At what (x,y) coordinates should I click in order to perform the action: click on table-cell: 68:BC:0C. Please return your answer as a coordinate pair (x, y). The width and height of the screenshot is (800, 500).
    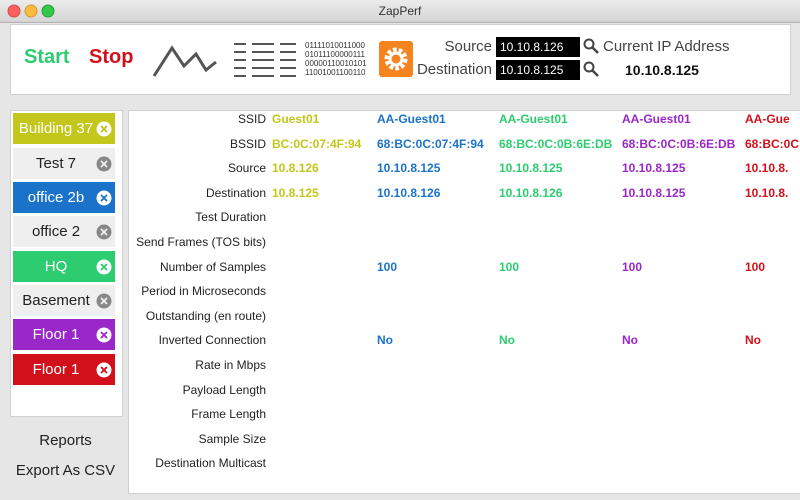
    Looking at the image, I should click on (772, 143).